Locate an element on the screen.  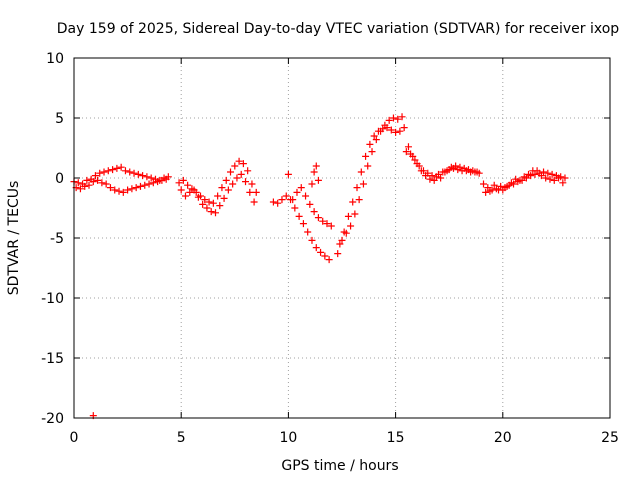
x-tick-label: 0 is located at coordinates (74, 438).